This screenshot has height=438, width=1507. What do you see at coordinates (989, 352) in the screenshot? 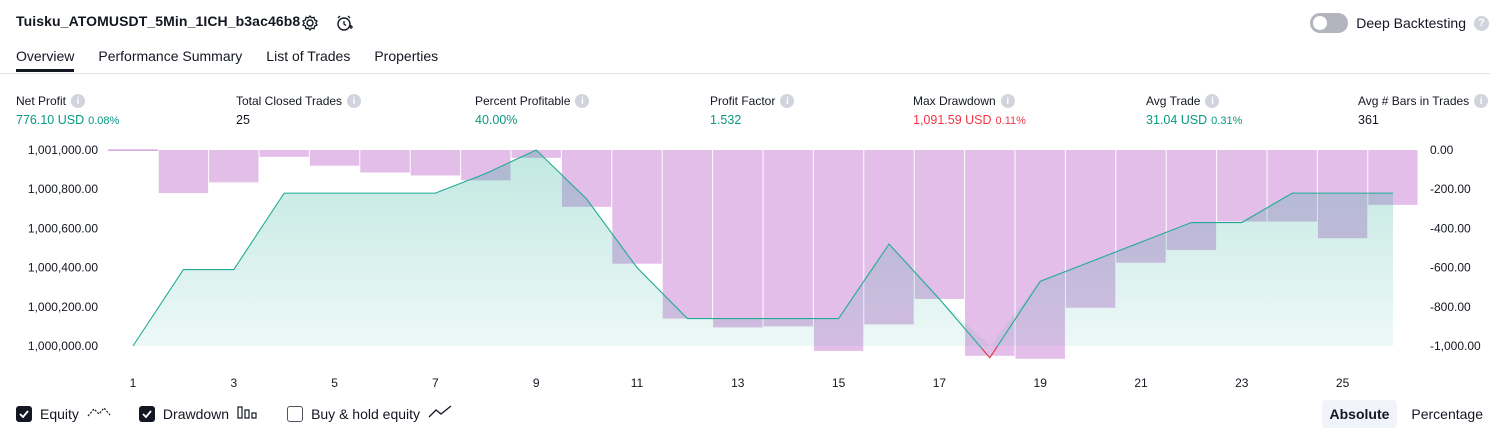
I see `equity-below-start-line` at bounding box center [989, 352].